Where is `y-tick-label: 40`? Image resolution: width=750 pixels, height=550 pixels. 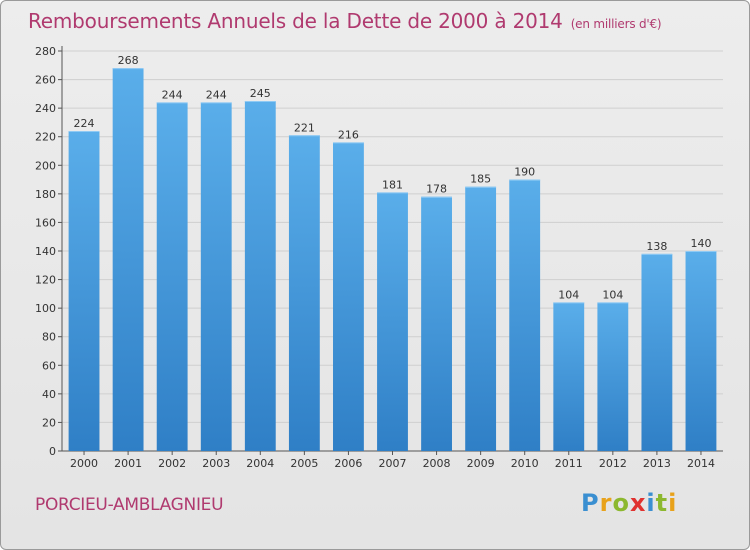
y-tick-label: 40 is located at coordinates (49, 394).